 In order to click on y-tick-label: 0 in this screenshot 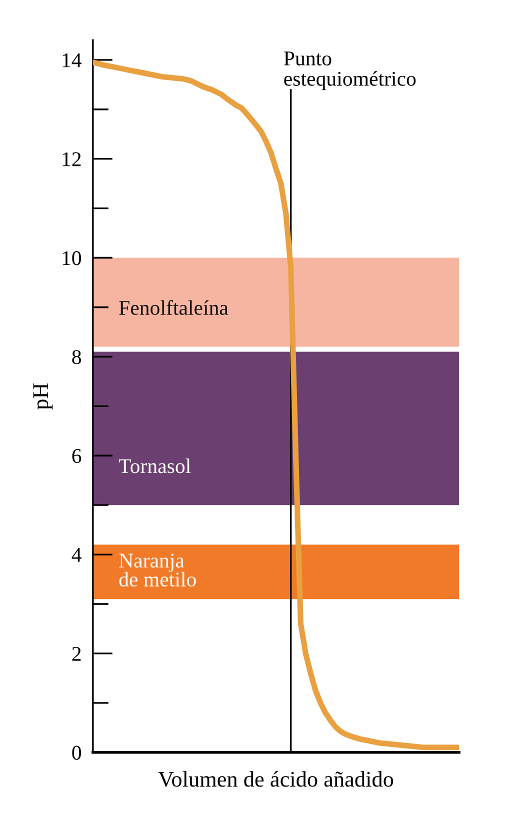, I will do `click(77, 753)`.